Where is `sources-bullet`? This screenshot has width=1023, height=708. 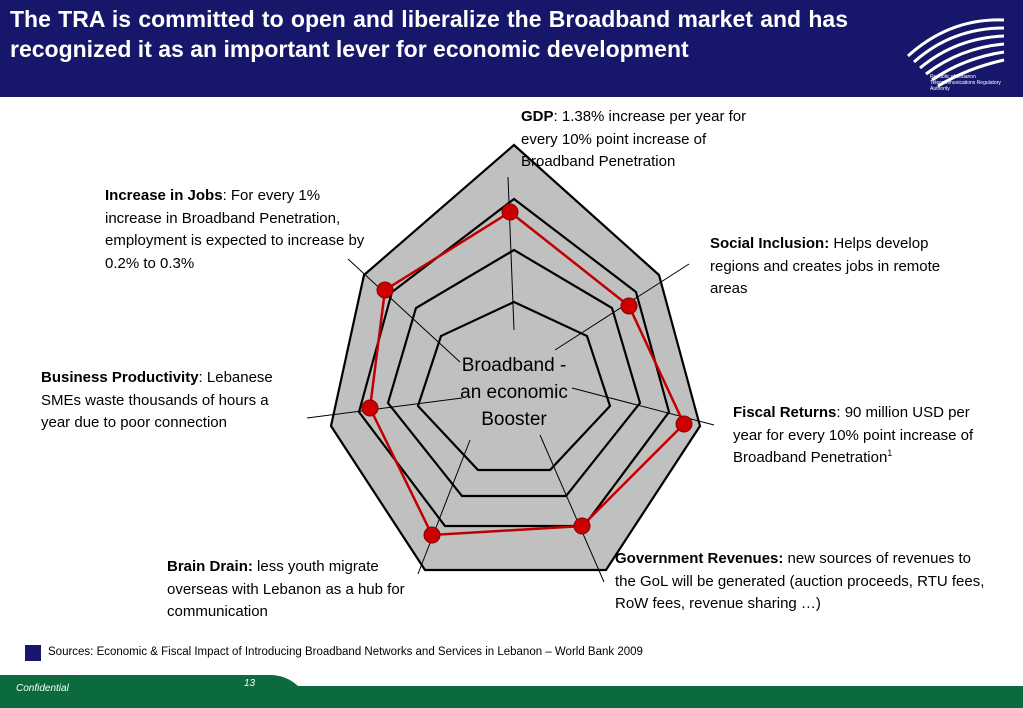
sources-bullet is located at coordinates (33, 653).